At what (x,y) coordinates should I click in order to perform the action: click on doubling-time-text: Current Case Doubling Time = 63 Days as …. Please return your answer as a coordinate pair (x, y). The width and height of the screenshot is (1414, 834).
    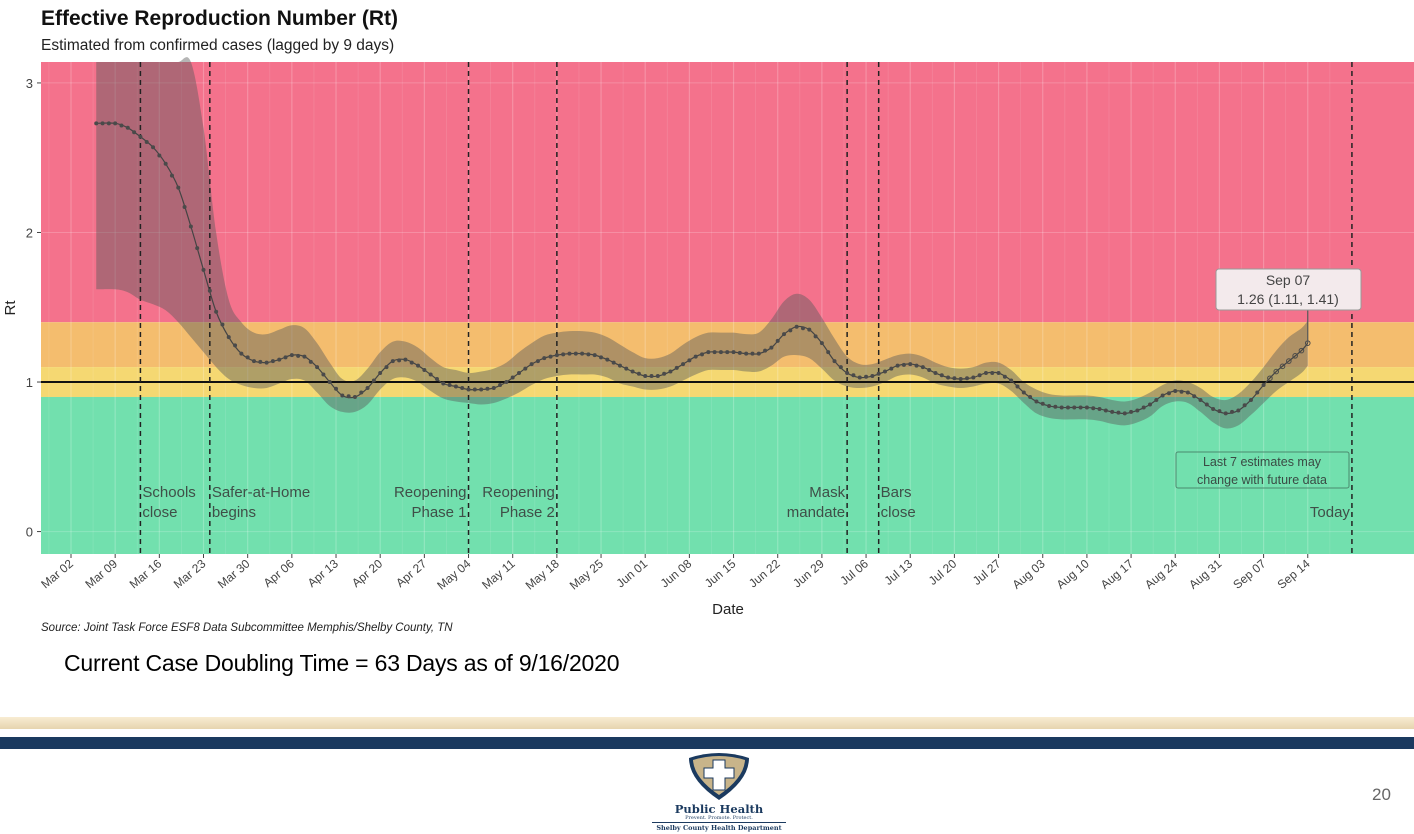
    Looking at the image, I should click on (342, 663).